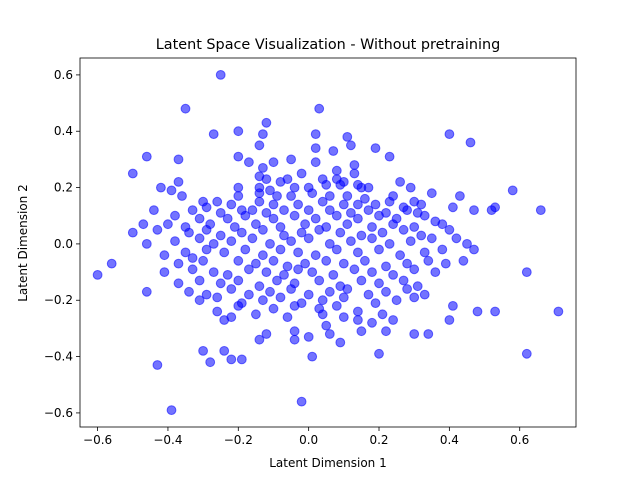  Describe the element at coordinates (308, 440) in the screenshot. I see `x-tick-label: 0.0` at that location.